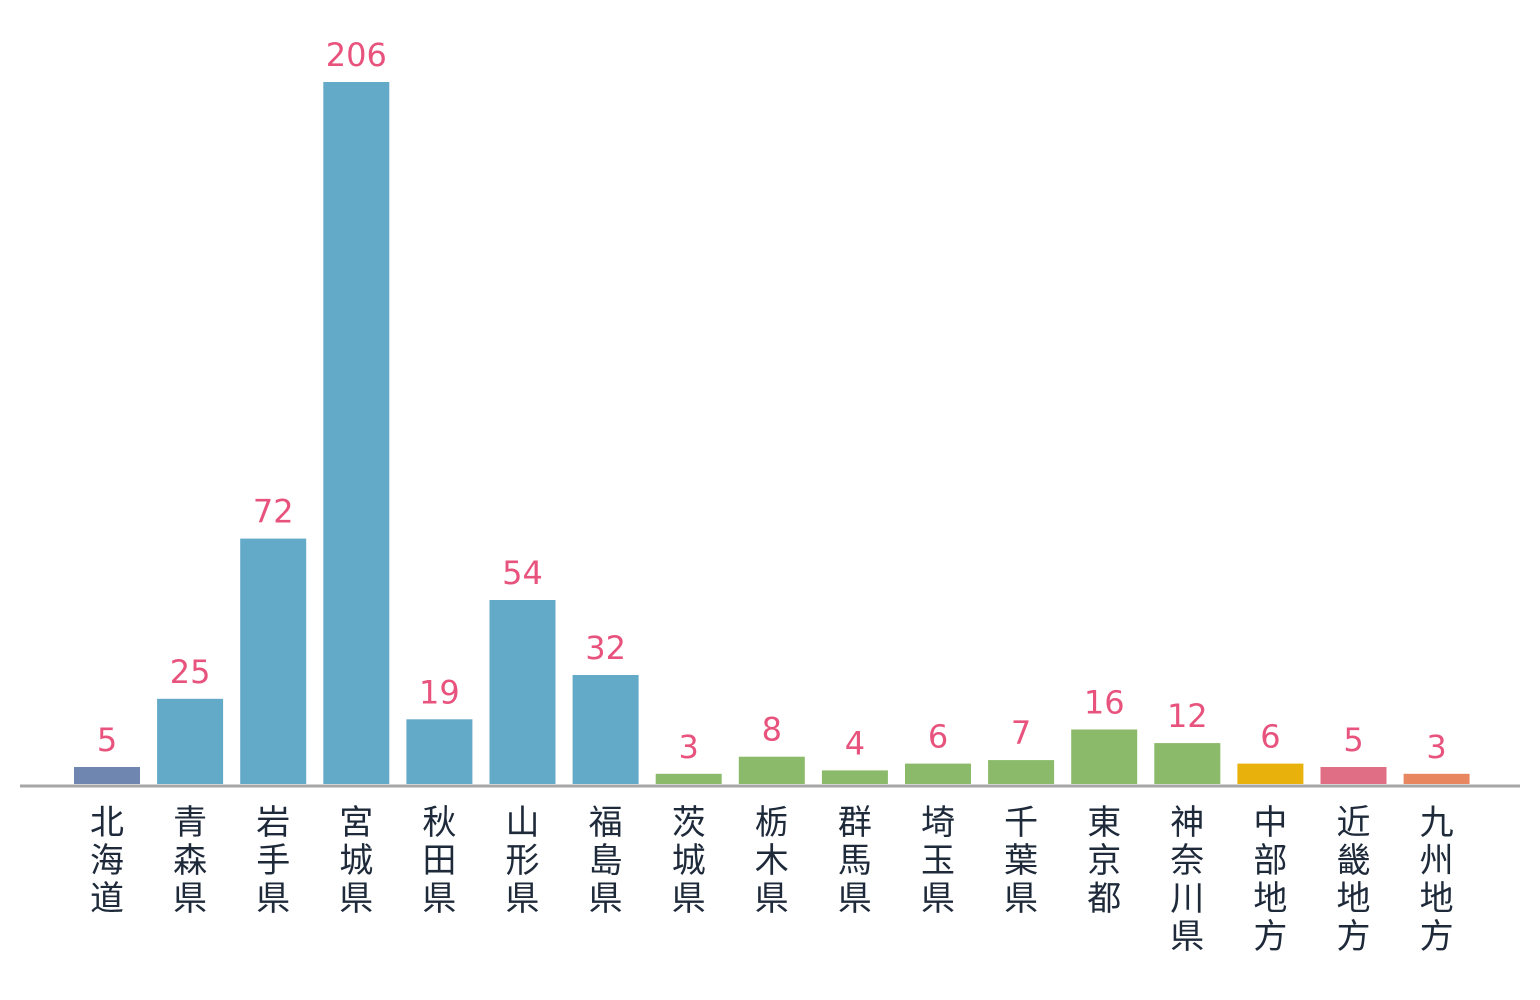 The width and height of the screenshot is (1540, 1000). I want to click on category-label-13: 神奈川県, so click(1187, 880).